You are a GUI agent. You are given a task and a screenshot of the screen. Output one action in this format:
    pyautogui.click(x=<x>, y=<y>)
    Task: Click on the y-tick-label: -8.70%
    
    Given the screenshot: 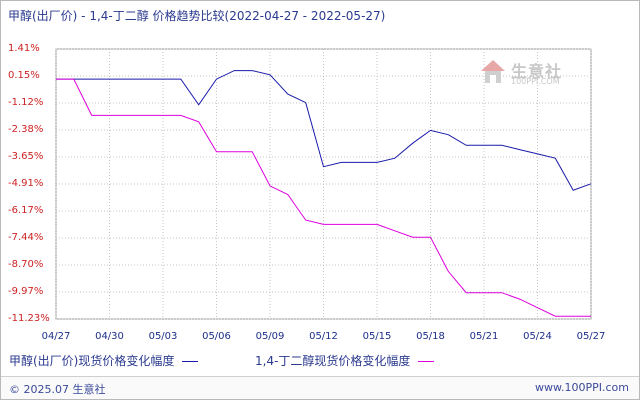 What is the action you would take?
    pyautogui.click(x=26, y=264)
    